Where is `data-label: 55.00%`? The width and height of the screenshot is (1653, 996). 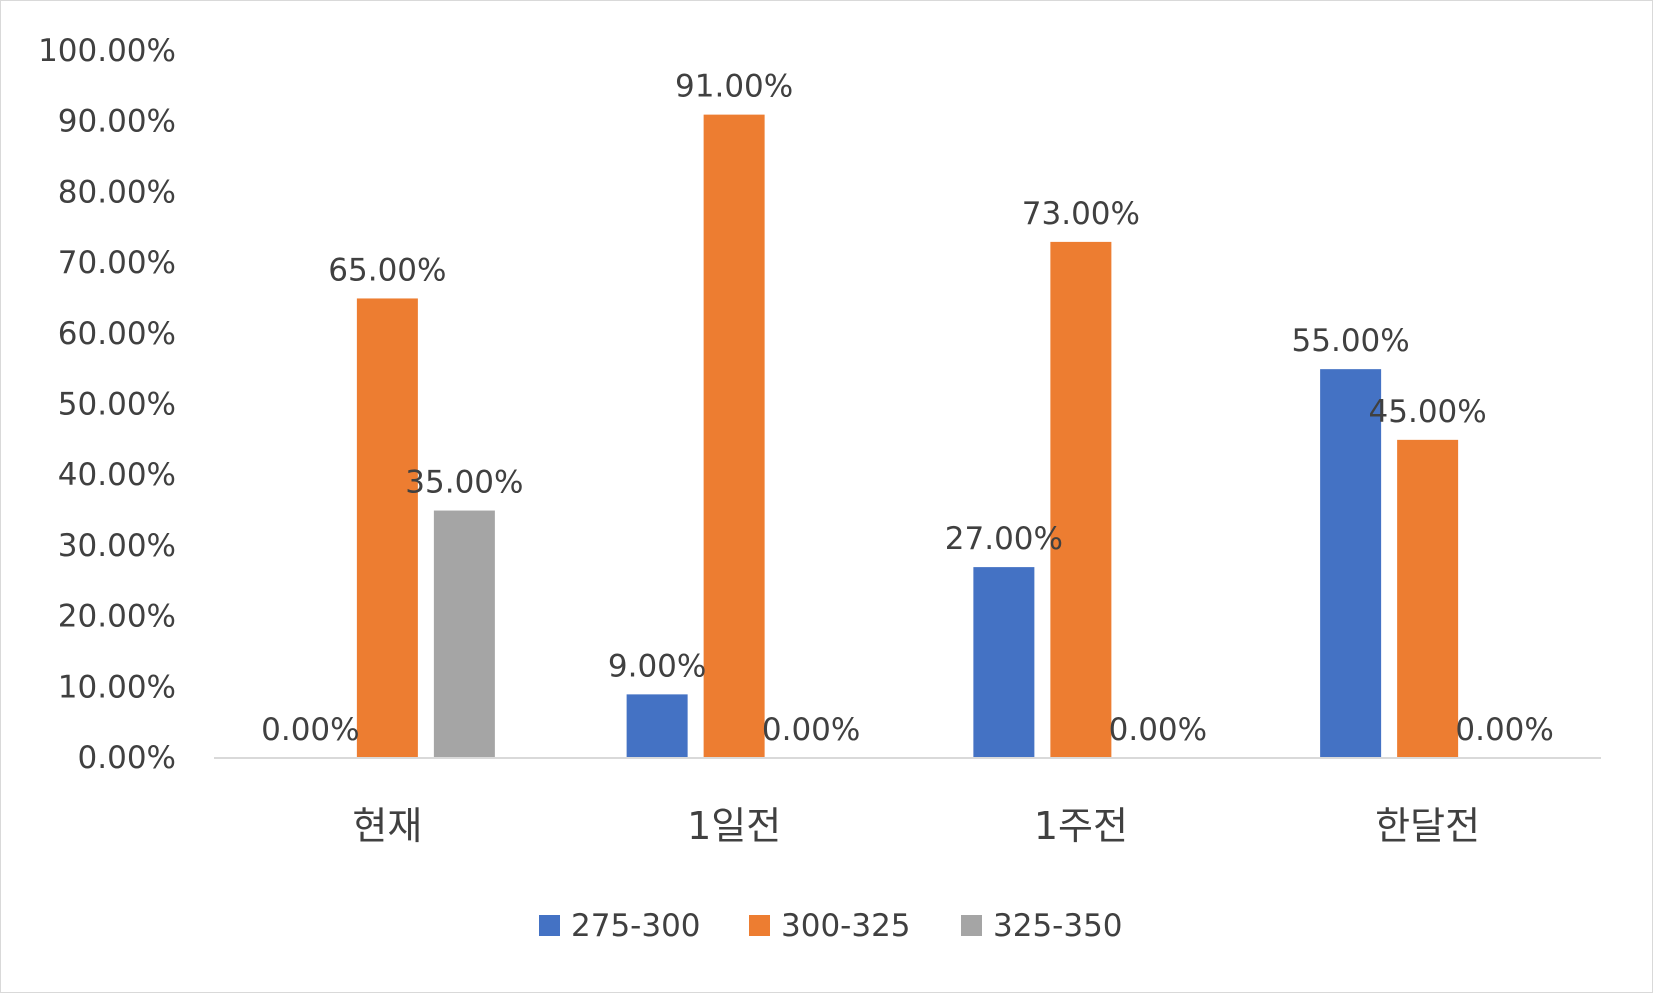
data-label: 55.00% is located at coordinates (1351, 341).